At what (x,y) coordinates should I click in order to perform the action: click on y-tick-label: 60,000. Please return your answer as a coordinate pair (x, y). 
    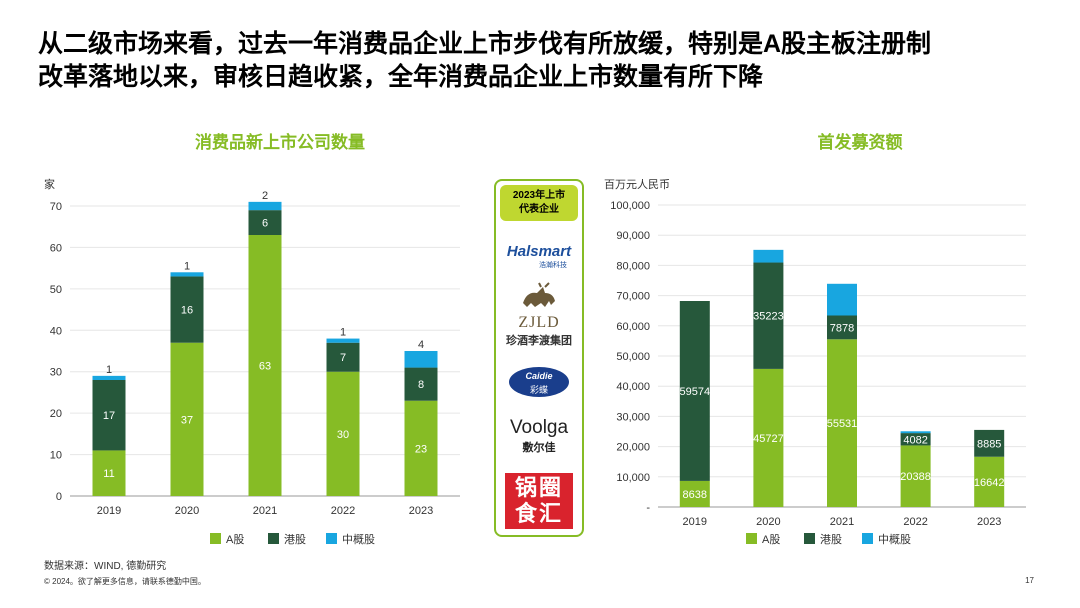
    Looking at the image, I should click on (633, 327).